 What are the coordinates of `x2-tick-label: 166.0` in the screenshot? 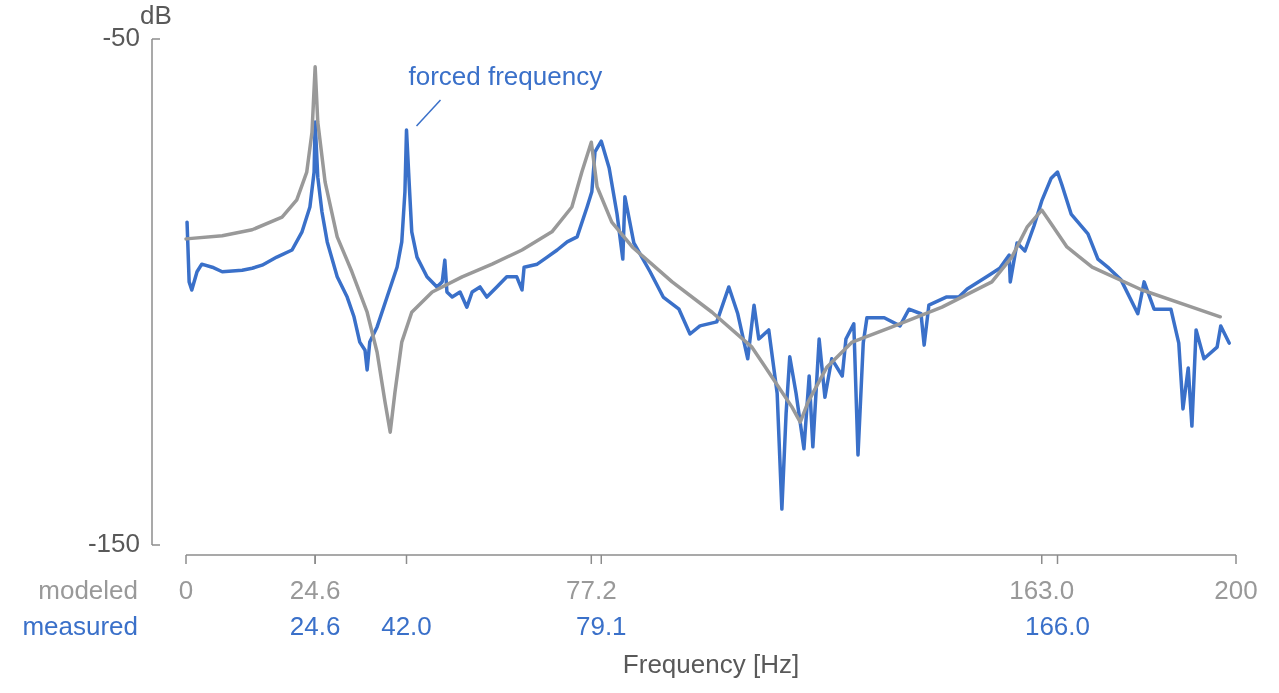 It's located at (1057, 625).